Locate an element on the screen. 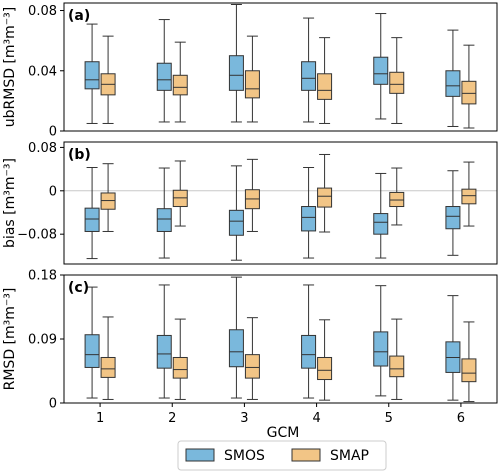 The height and width of the screenshot is (474, 500). panel-tag: (b) is located at coordinates (79, 155).